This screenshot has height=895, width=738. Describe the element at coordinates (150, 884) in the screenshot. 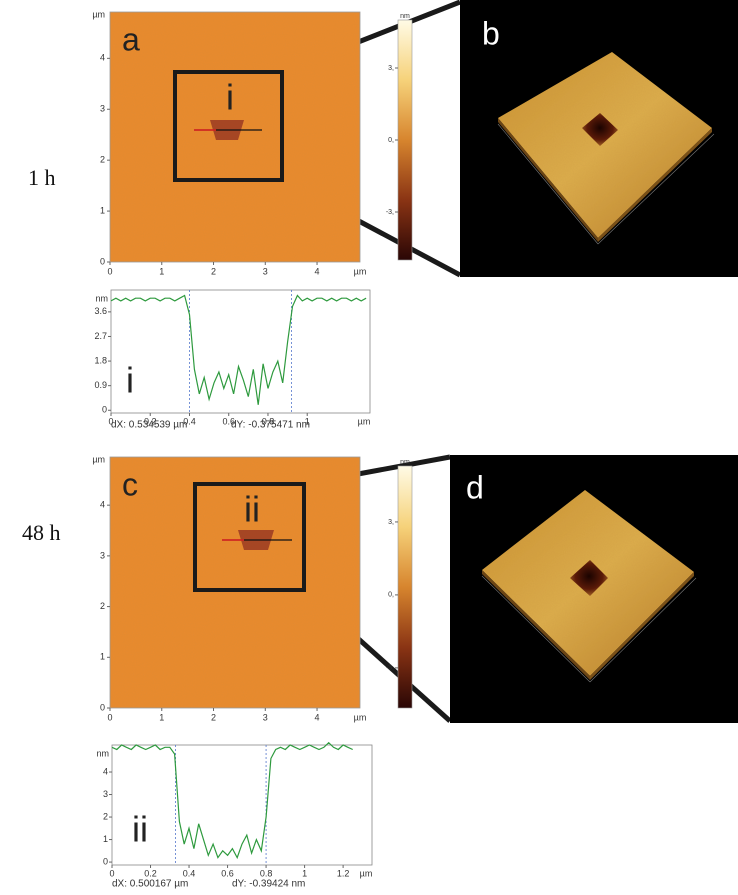

I see `dx-info: dX: 0.500167 µm` at that location.